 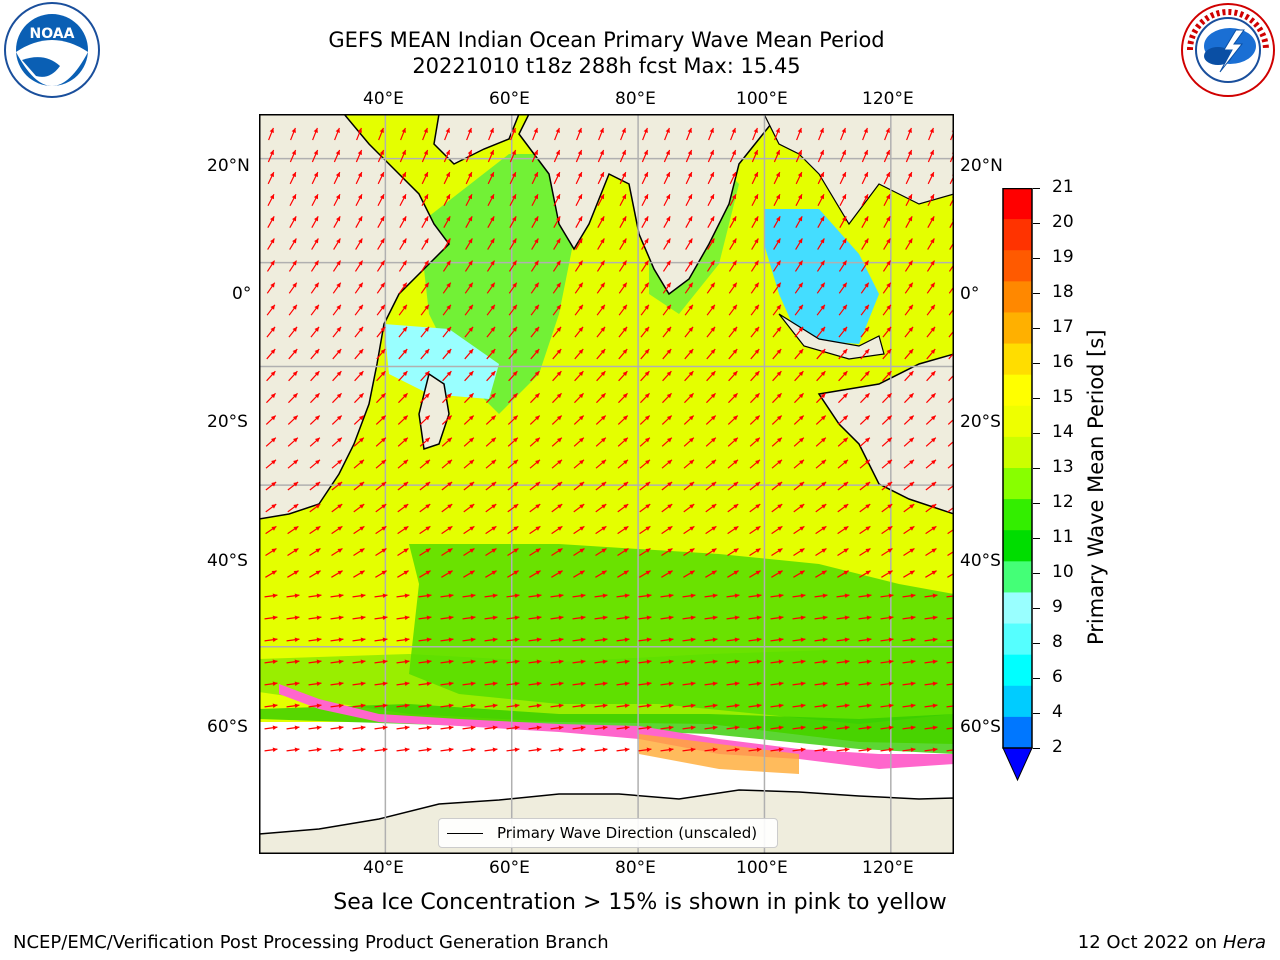 What do you see at coordinates (719, 754) in the screenshot?
I see `sea-ice-orange` at bounding box center [719, 754].